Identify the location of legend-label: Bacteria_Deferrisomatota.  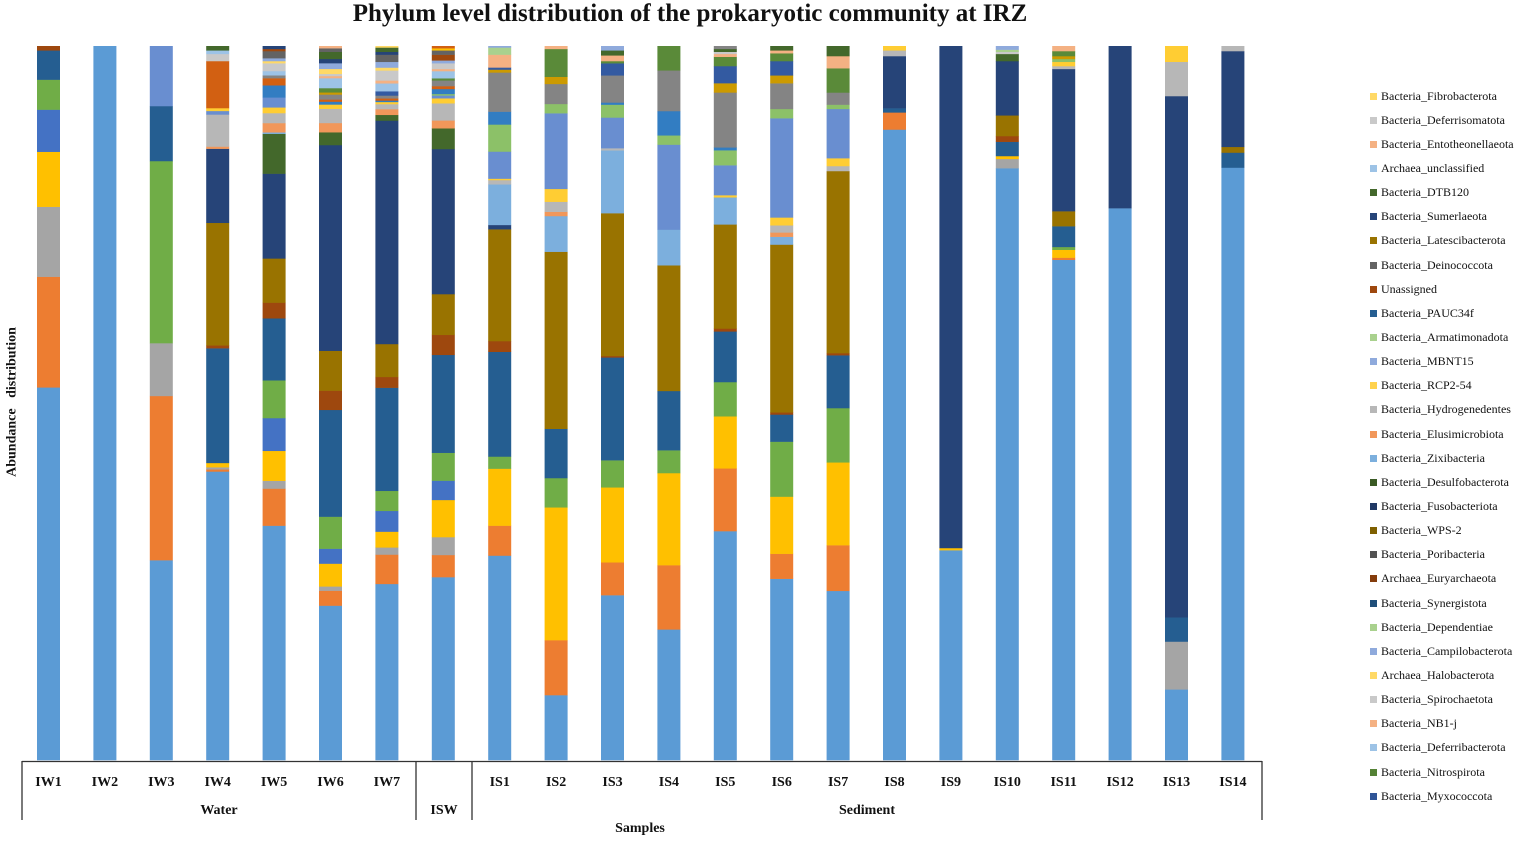
(1443, 119).